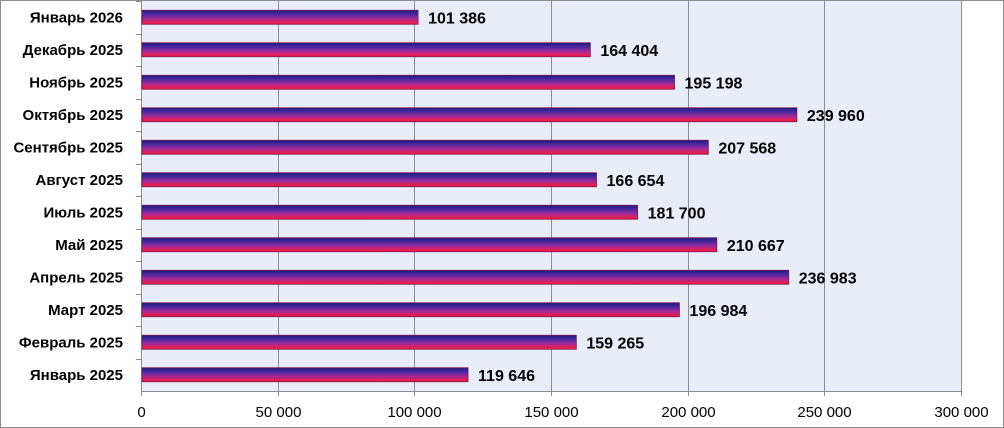 The height and width of the screenshot is (428, 1004). Describe the element at coordinates (615, 343) in the screenshot. I see `value-label: 159 265` at that location.